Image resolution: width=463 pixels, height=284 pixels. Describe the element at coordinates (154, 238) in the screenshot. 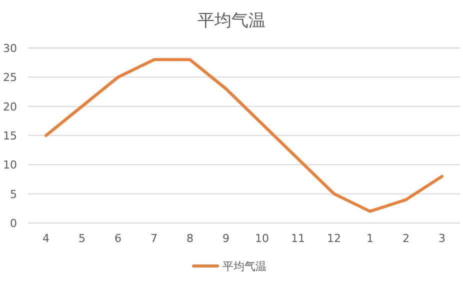

I see `x-tick-label: 7` at that location.